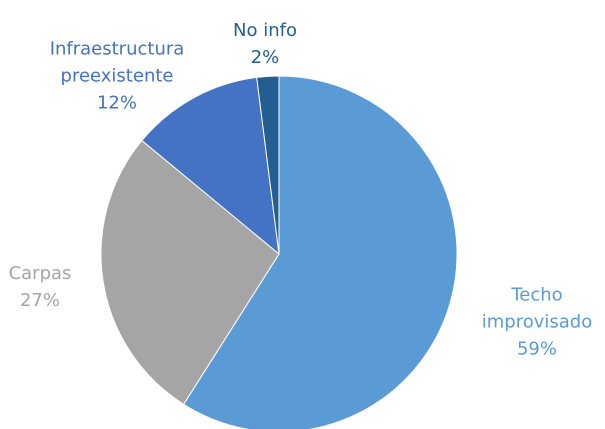 The width and height of the screenshot is (605, 429). I want to click on value-label: 27%, so click(39, 300).